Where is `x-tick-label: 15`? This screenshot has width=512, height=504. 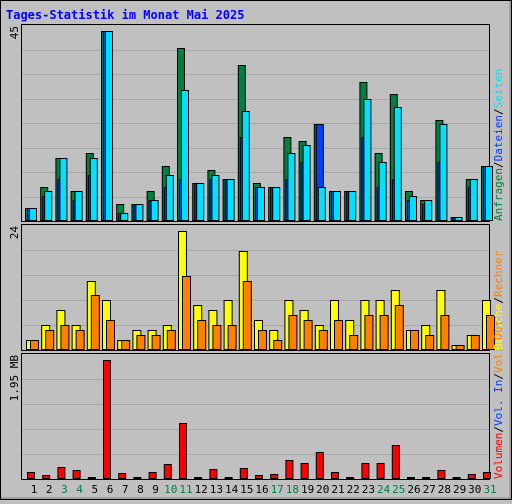 x-tick-label: 15 is located at coordinates (246, 489).